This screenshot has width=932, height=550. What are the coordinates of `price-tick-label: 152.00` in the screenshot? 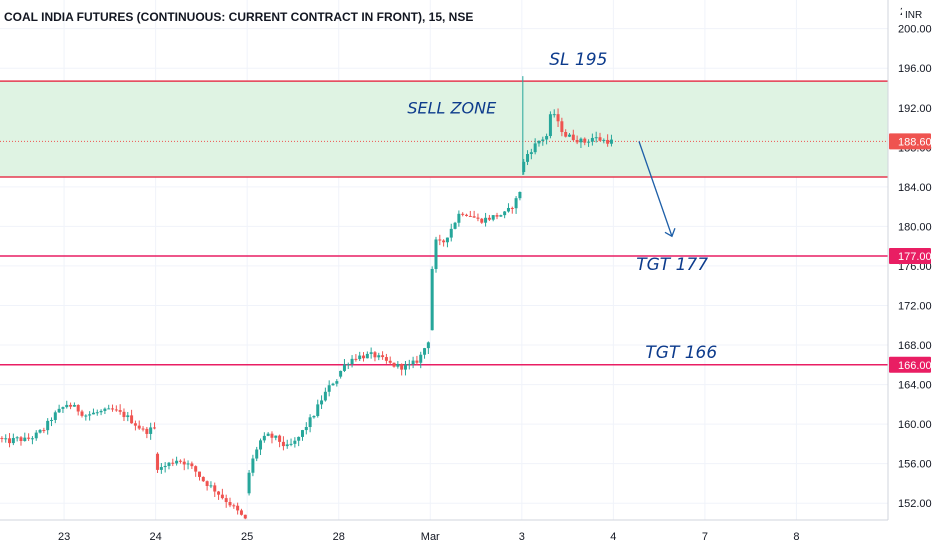 It's located at (915, 504).